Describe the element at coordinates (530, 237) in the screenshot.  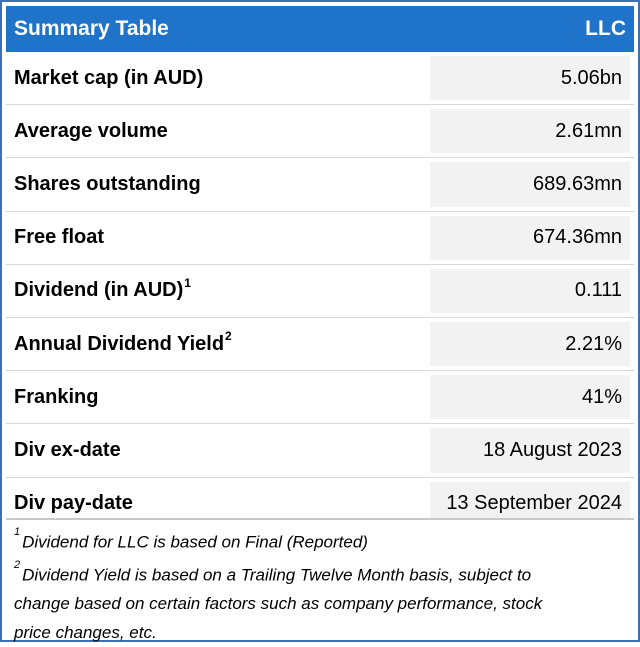
I see `row-value: 674.36mn` at that location.